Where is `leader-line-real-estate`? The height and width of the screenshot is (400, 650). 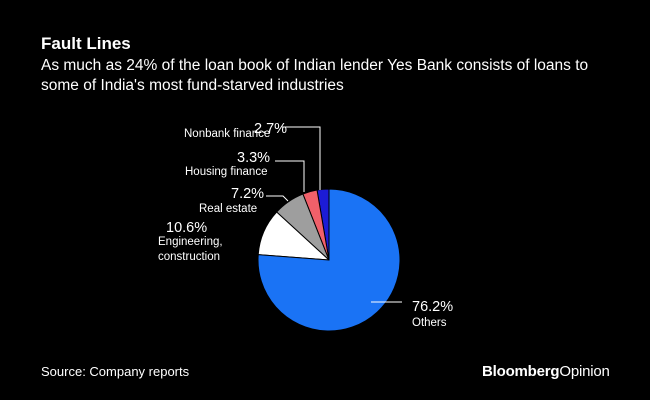
leader-line-real-estate is located at coordinates (277, 198).